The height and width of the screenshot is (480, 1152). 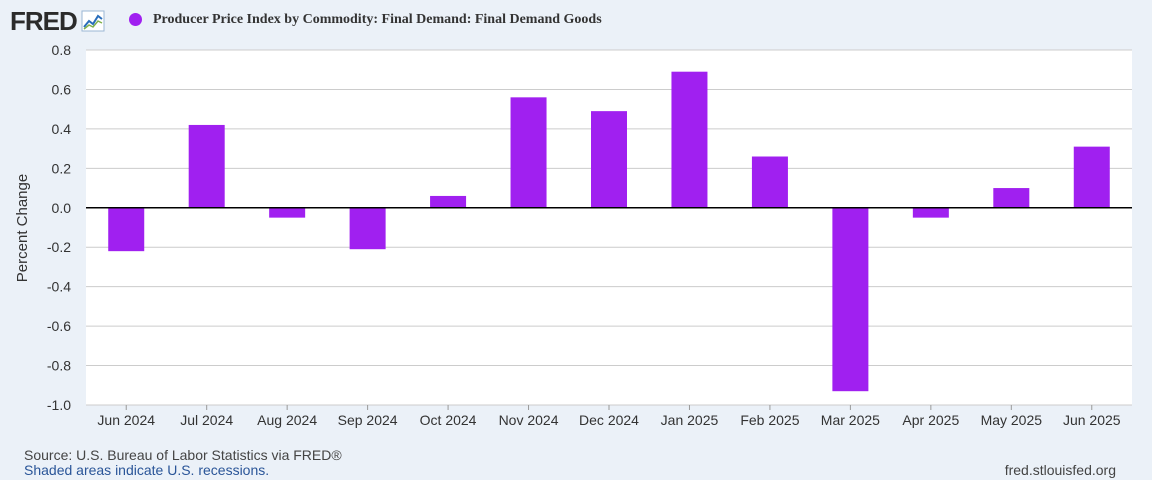 I want to click on y-tick-label: 0.6, so click(x=62, y=89).